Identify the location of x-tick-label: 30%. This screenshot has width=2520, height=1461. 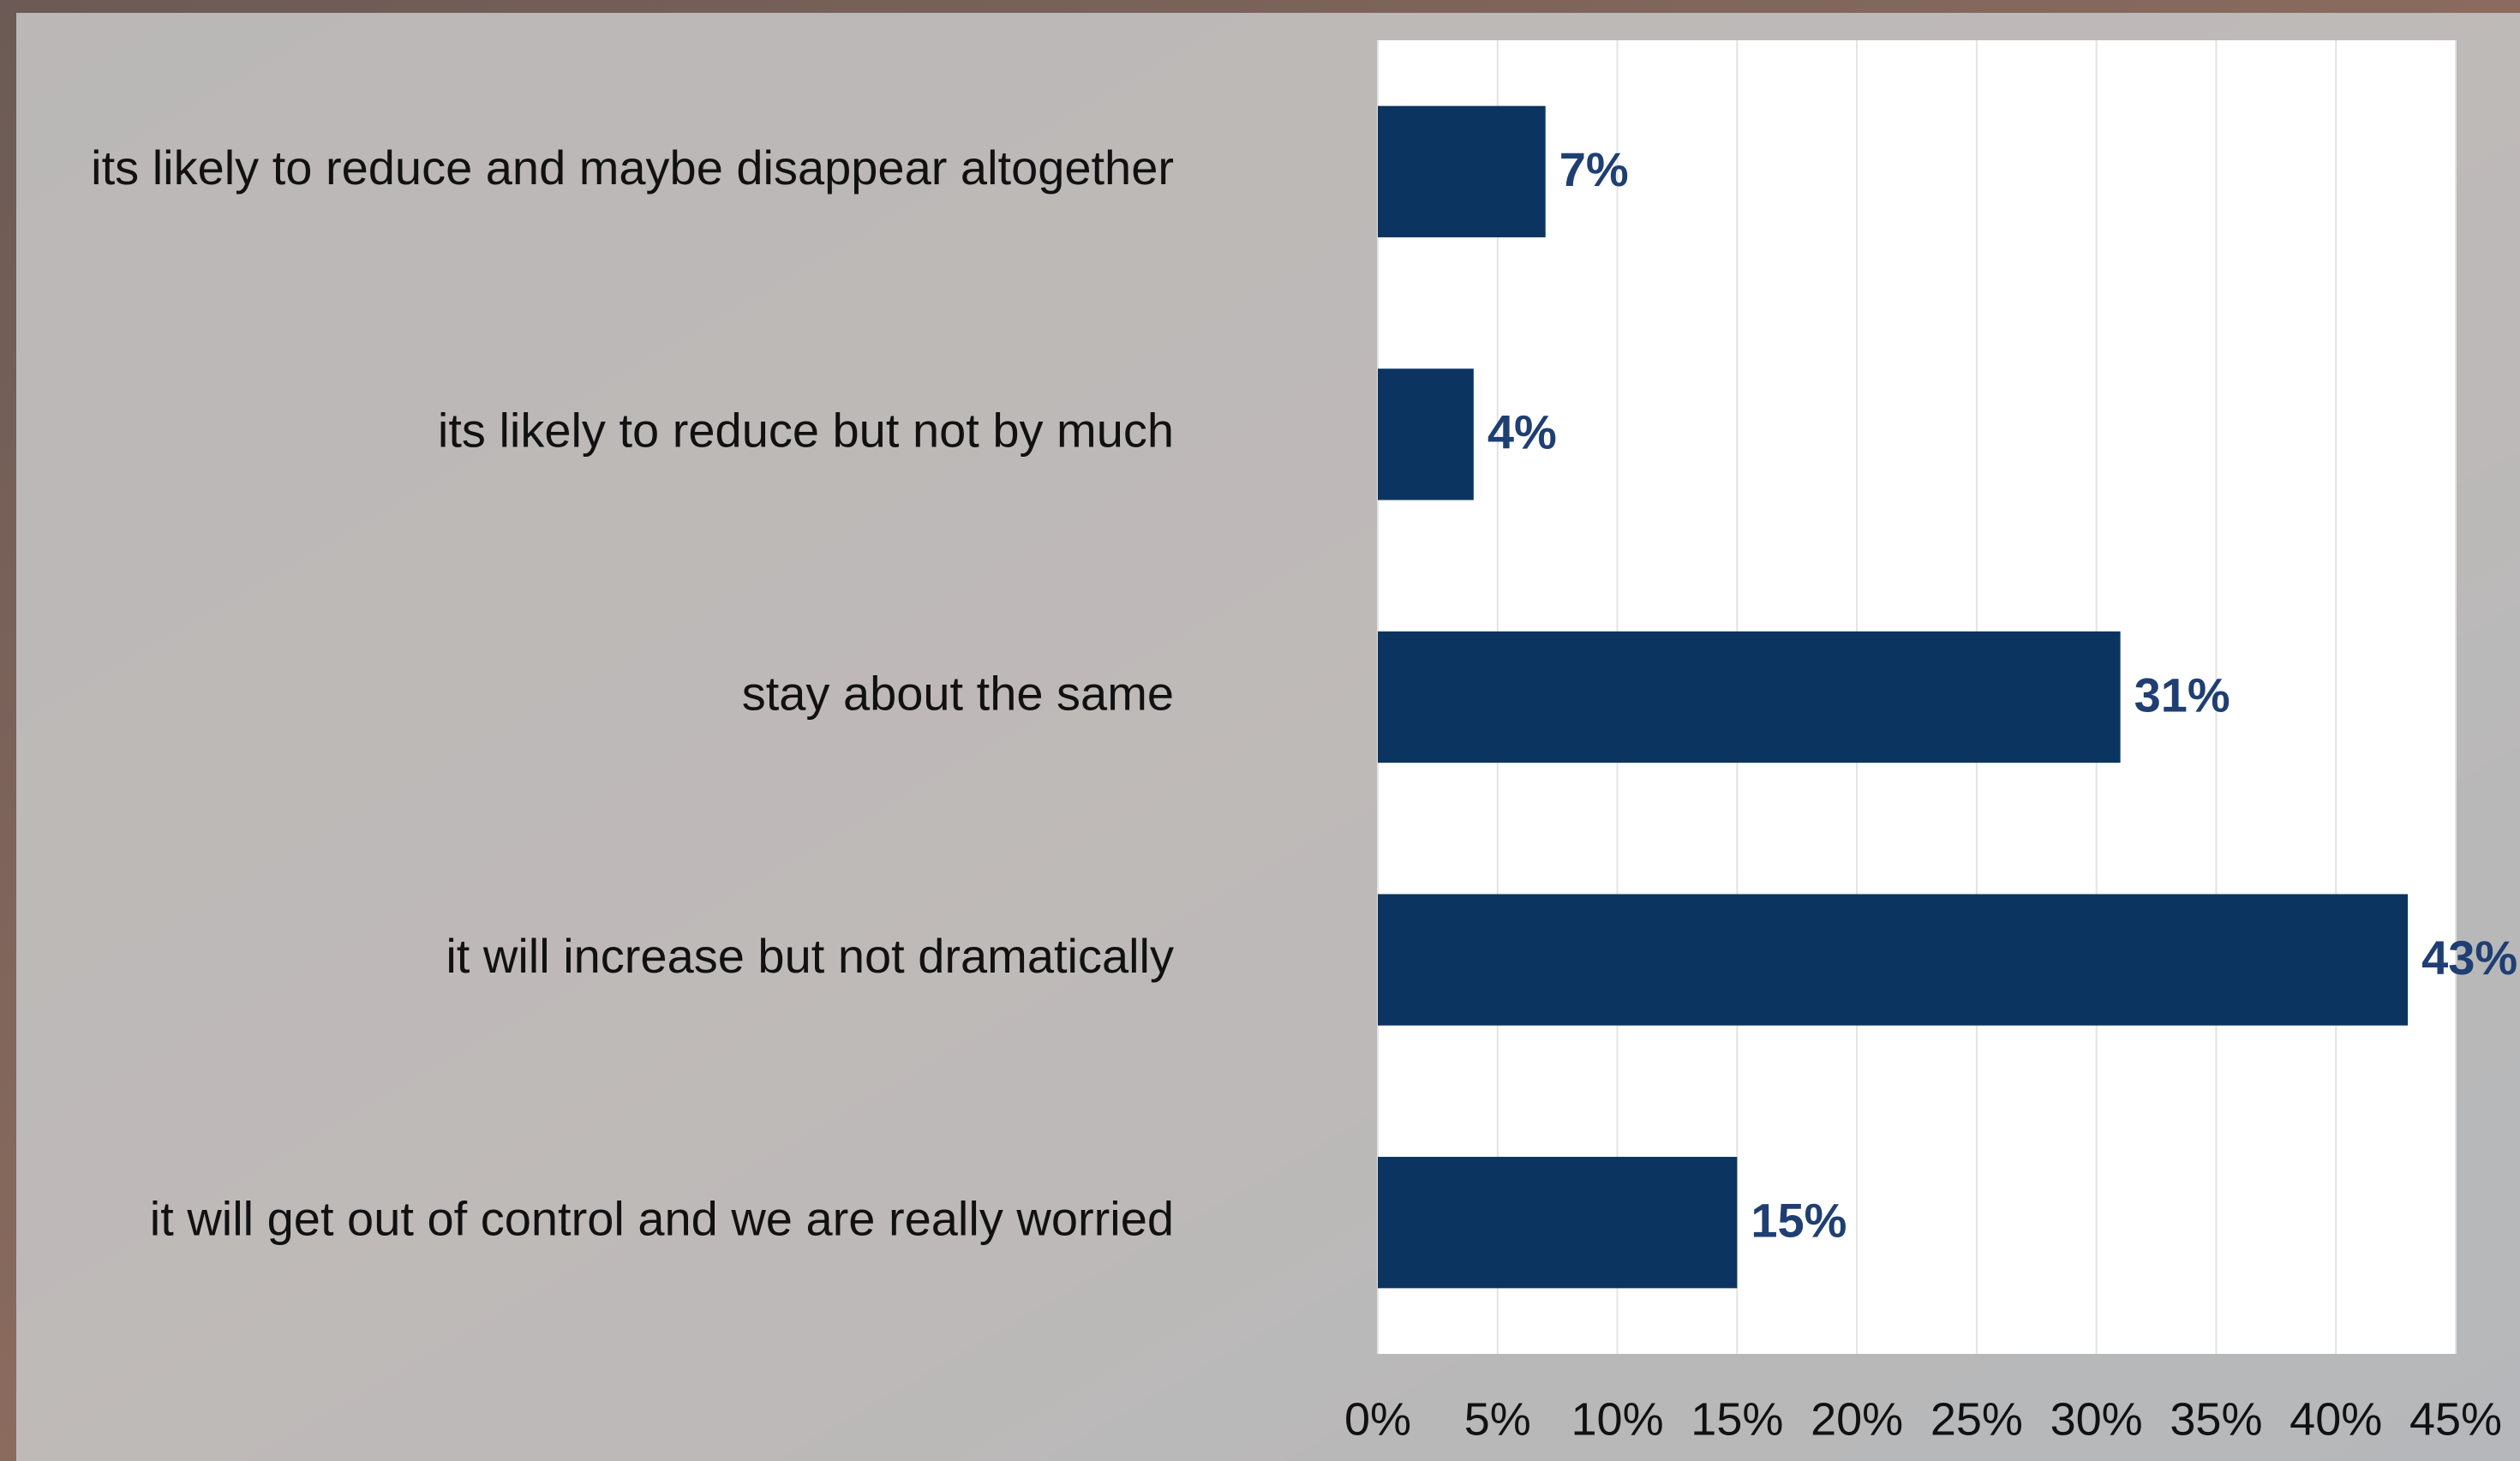
(2096, 1419).